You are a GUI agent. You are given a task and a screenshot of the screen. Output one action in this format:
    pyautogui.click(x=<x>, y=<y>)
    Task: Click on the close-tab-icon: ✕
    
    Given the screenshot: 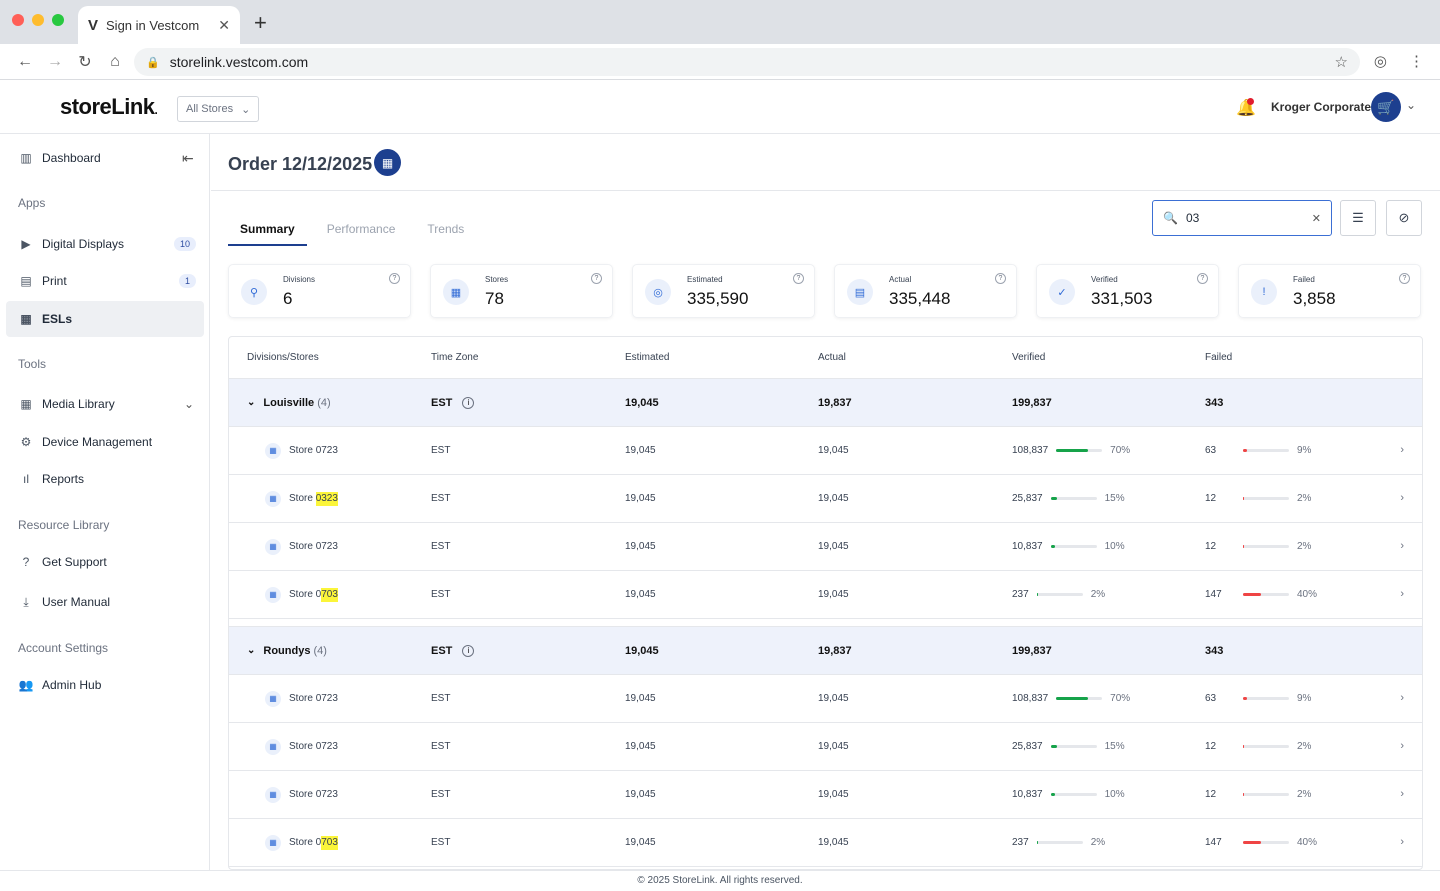 What is the action you would take?
    pyautogui.click(x=224, y=24)
    